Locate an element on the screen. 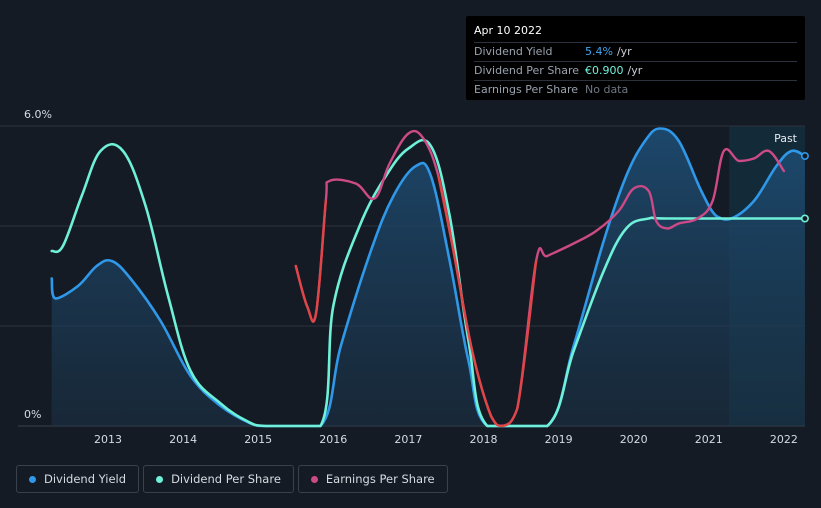 This screenshot has height=508, width=821. legend-dividend-per-share: Dividend Per Share is located at coordinates (218, 479).